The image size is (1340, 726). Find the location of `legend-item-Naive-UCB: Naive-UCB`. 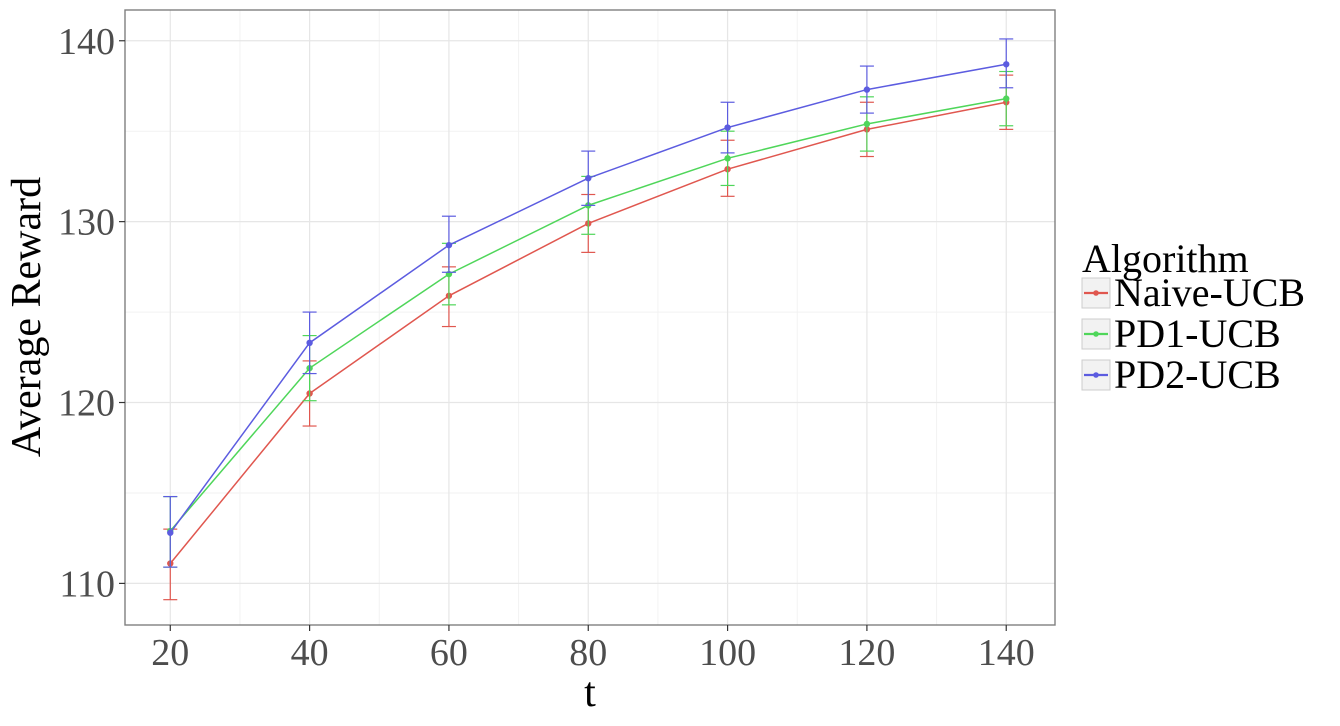

legend-item-Naive-UCB: Naive-UCB is located at coordinates (1193, 292).